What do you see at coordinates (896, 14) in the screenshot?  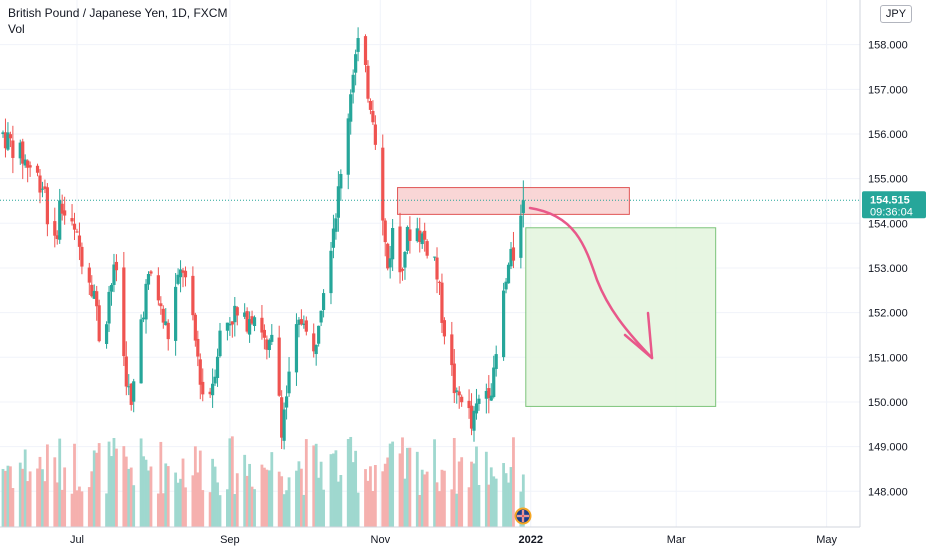 I see `currency-badge: JPY` at bounding box center [896, 14].